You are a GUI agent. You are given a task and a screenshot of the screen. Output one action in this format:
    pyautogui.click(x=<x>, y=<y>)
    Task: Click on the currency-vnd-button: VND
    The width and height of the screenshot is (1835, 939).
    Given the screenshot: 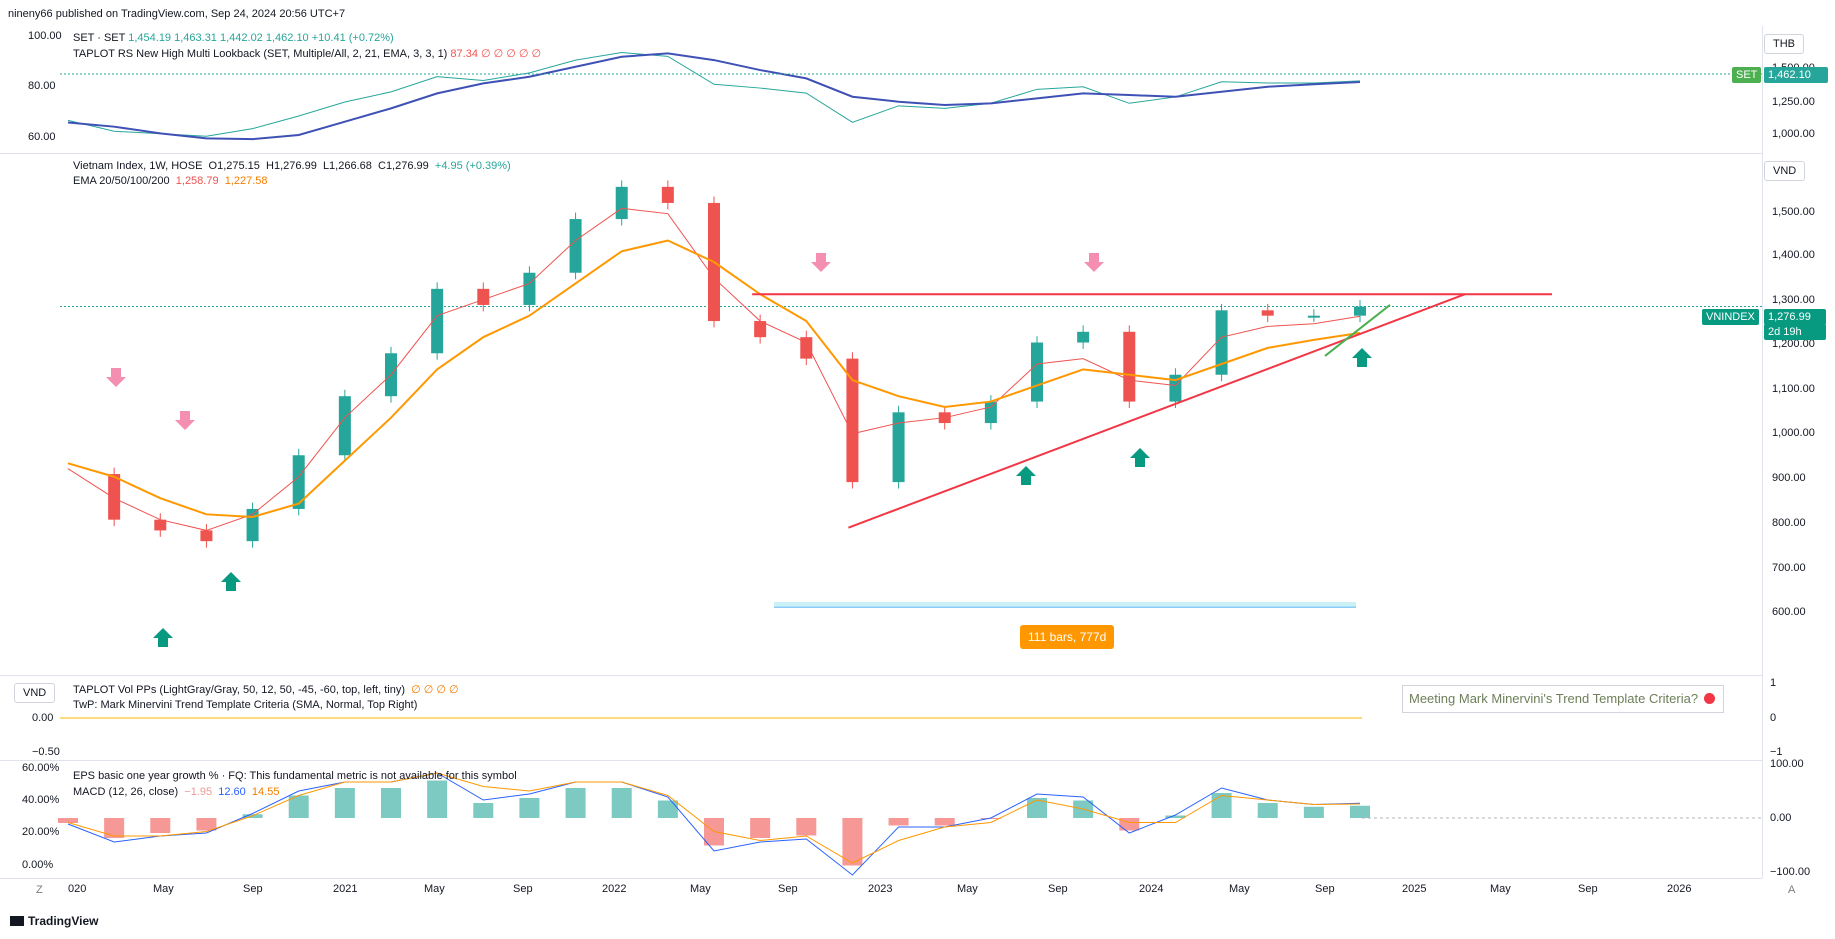 What is the action you would take?
    pyautogui.click(x=1785, y=171)
    